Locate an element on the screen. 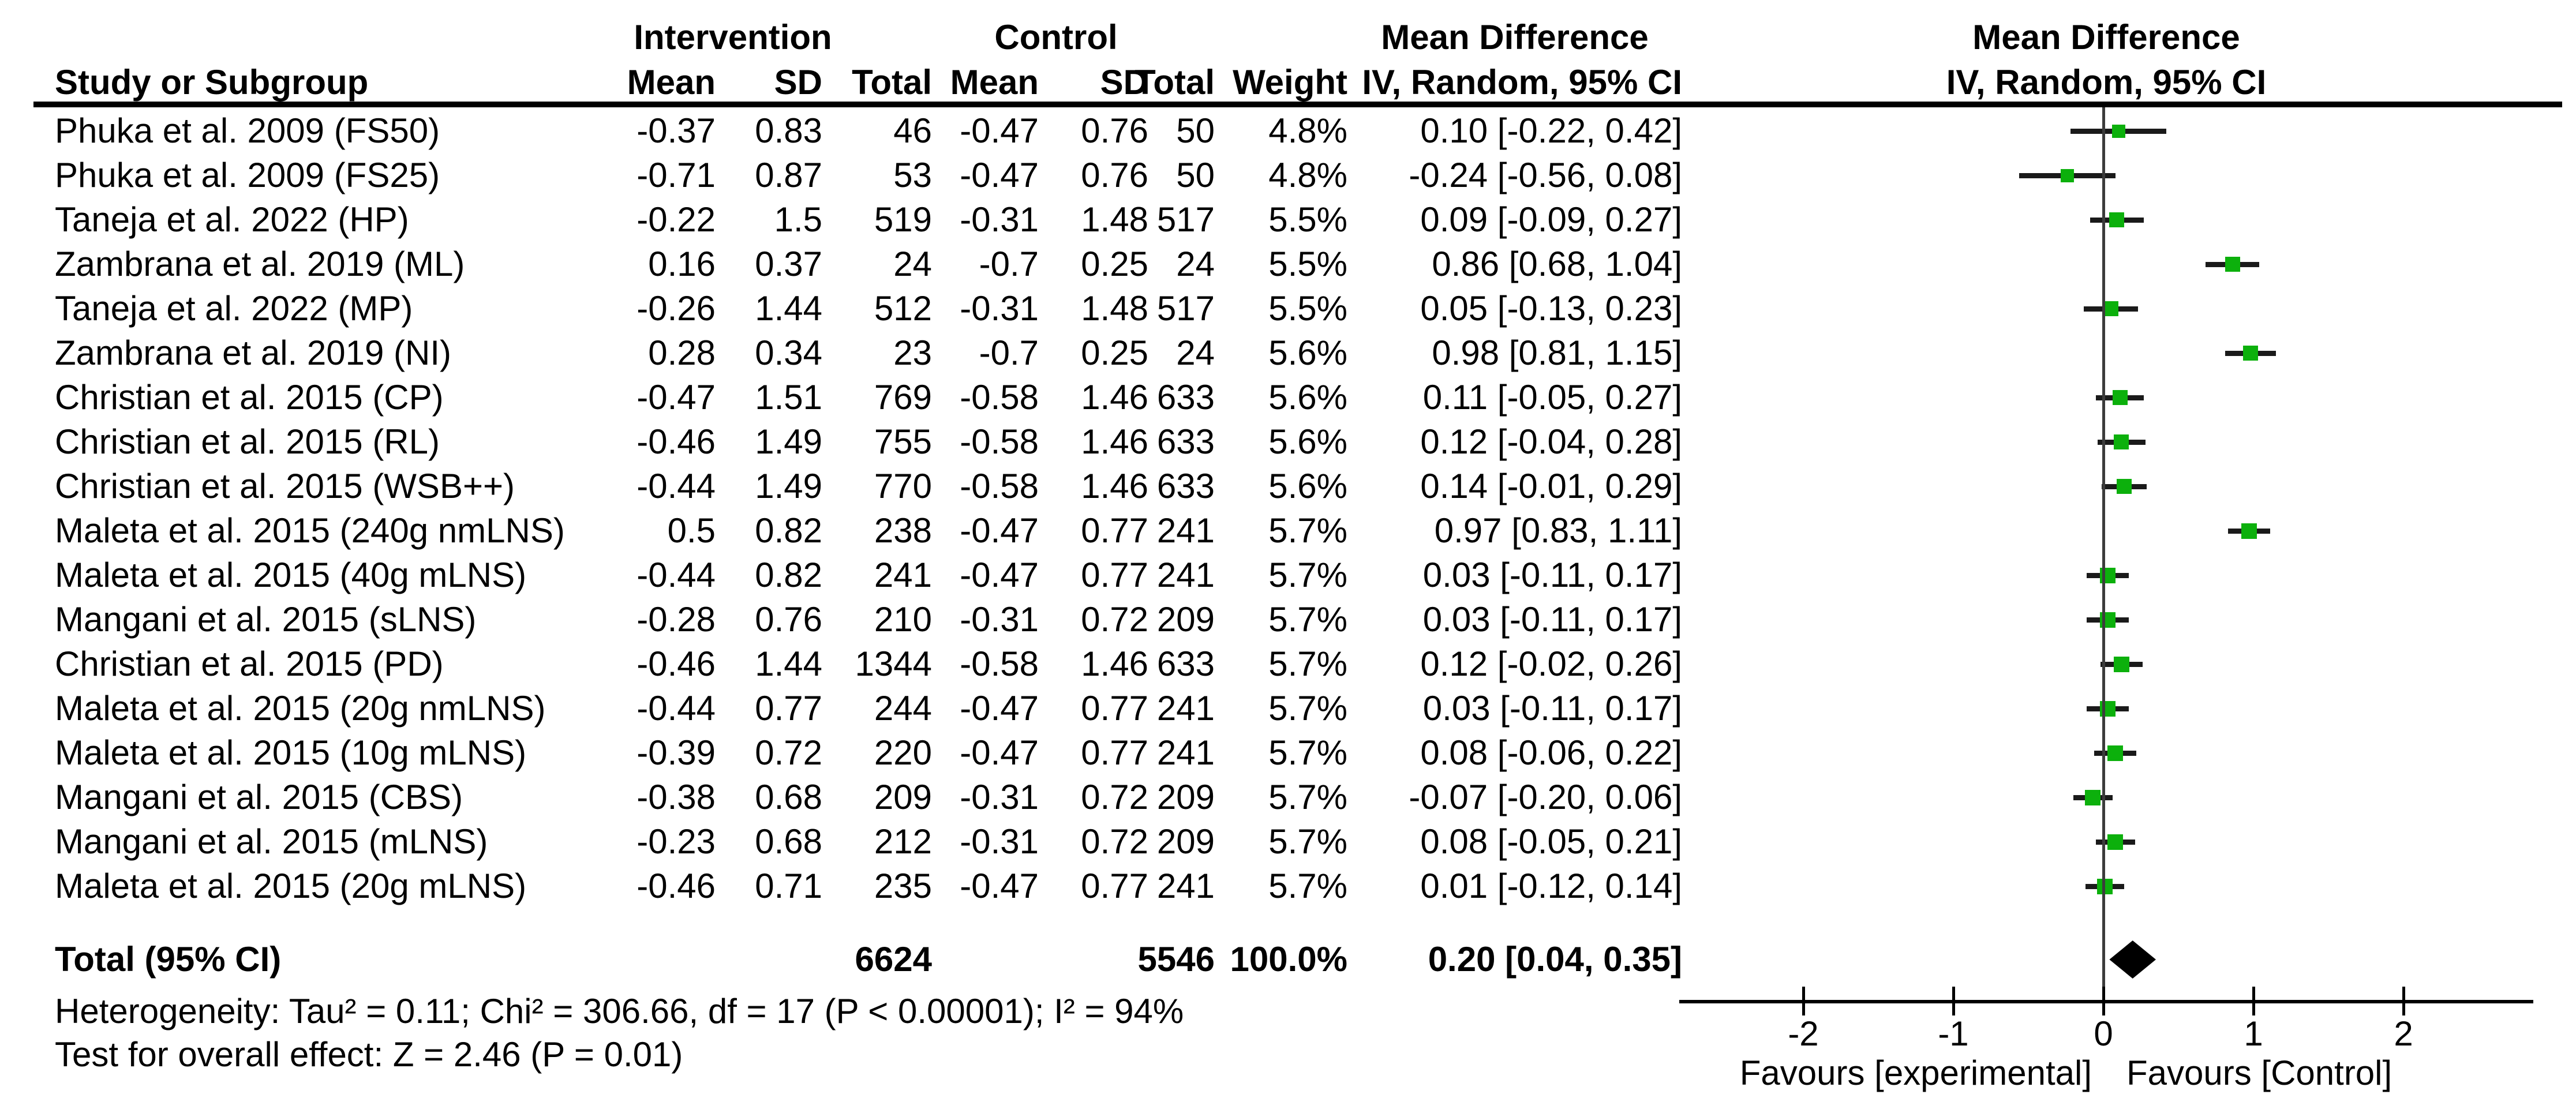  cell-i_total: 770 is located at coordinates (903, 486).